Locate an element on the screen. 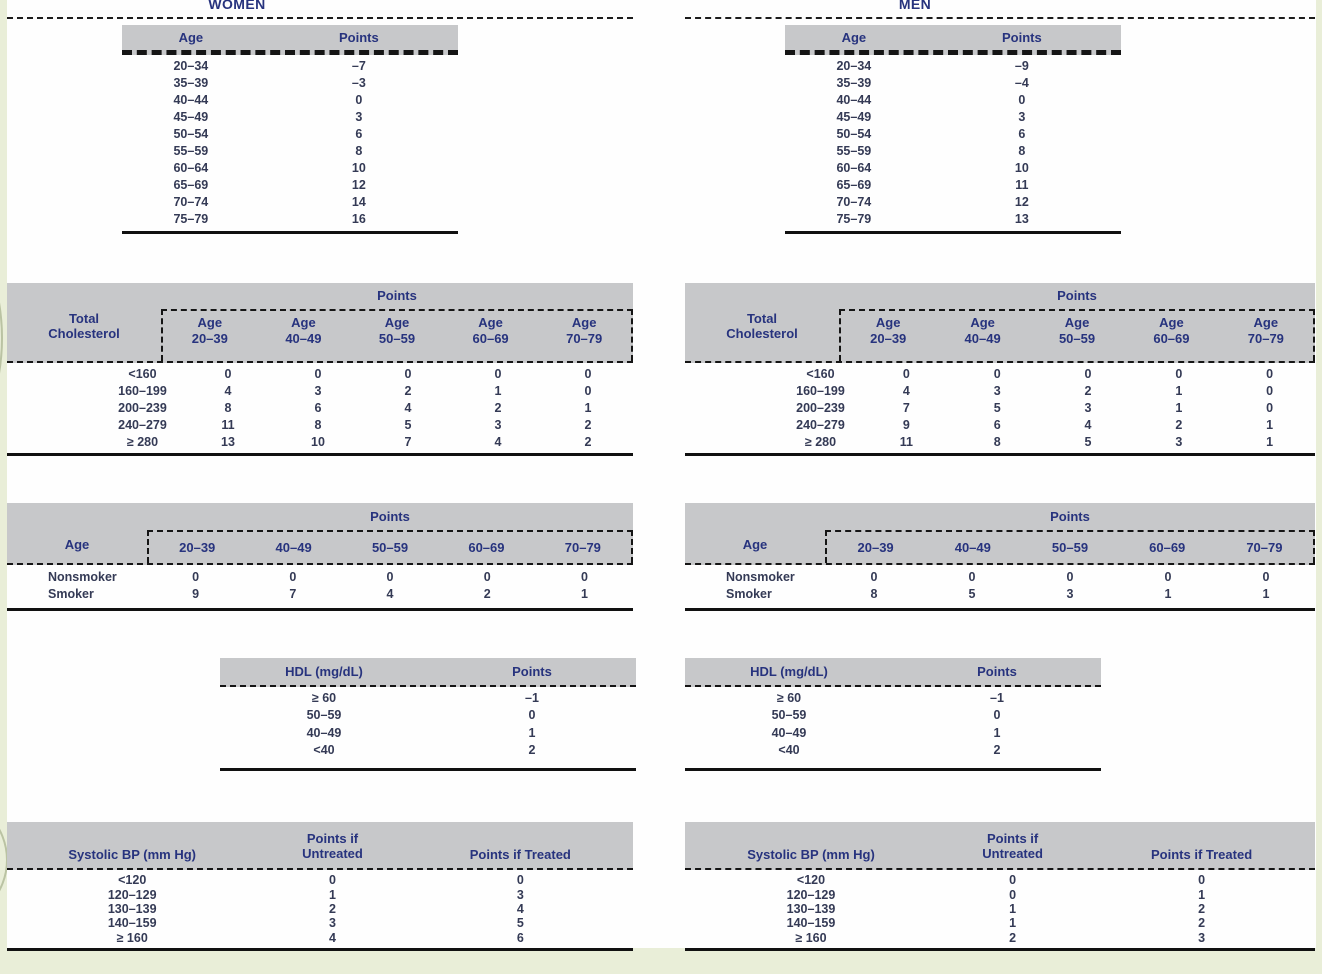 This screenshot has width=1322, height=974. age-columns-box: Age 20–39 Age 40–49 Age 50–59 Age is located at coordinates (397, 335).